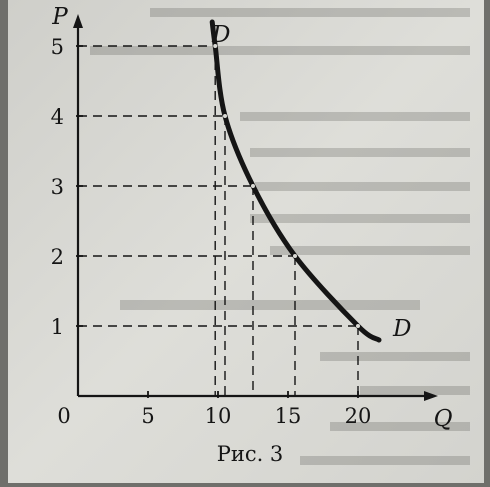 The image size is (490, 487). Describe the element at coordinates (431, 396) in the screenshot. I see `x-axis-arrow` at that location.